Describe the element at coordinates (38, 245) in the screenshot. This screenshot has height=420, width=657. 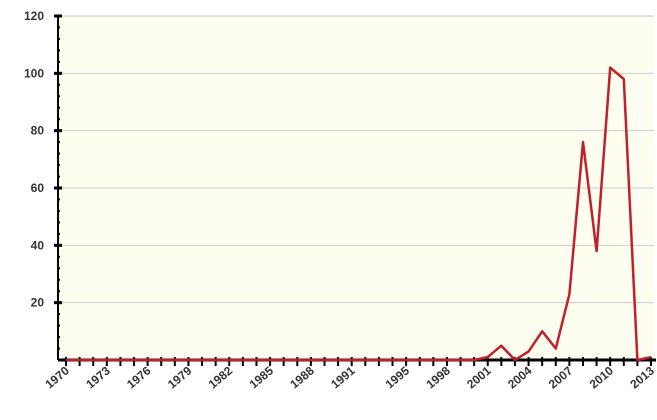
I see `y-tick-label-40: 40` at that location.